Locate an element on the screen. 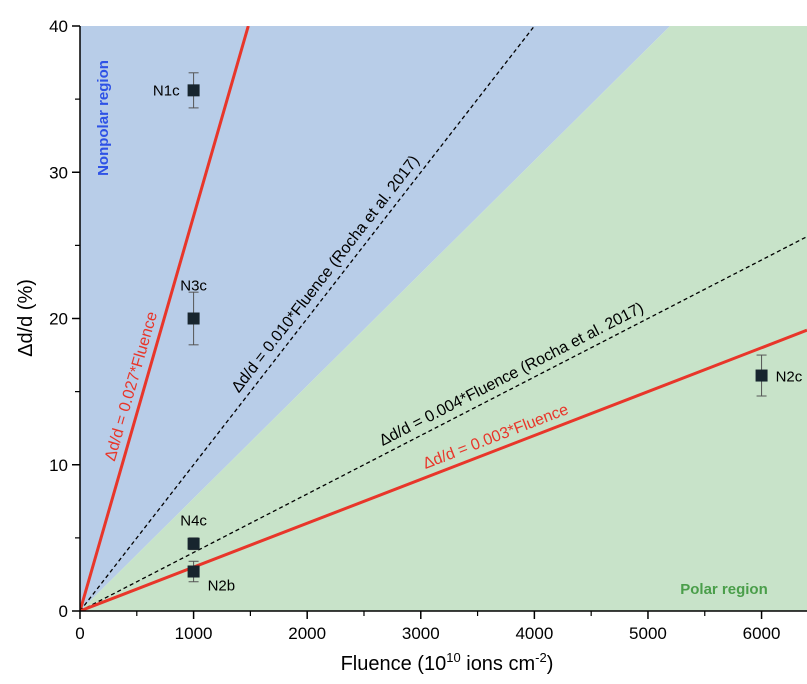  x-tick-label: 0 is located at coordinates (79, 633).